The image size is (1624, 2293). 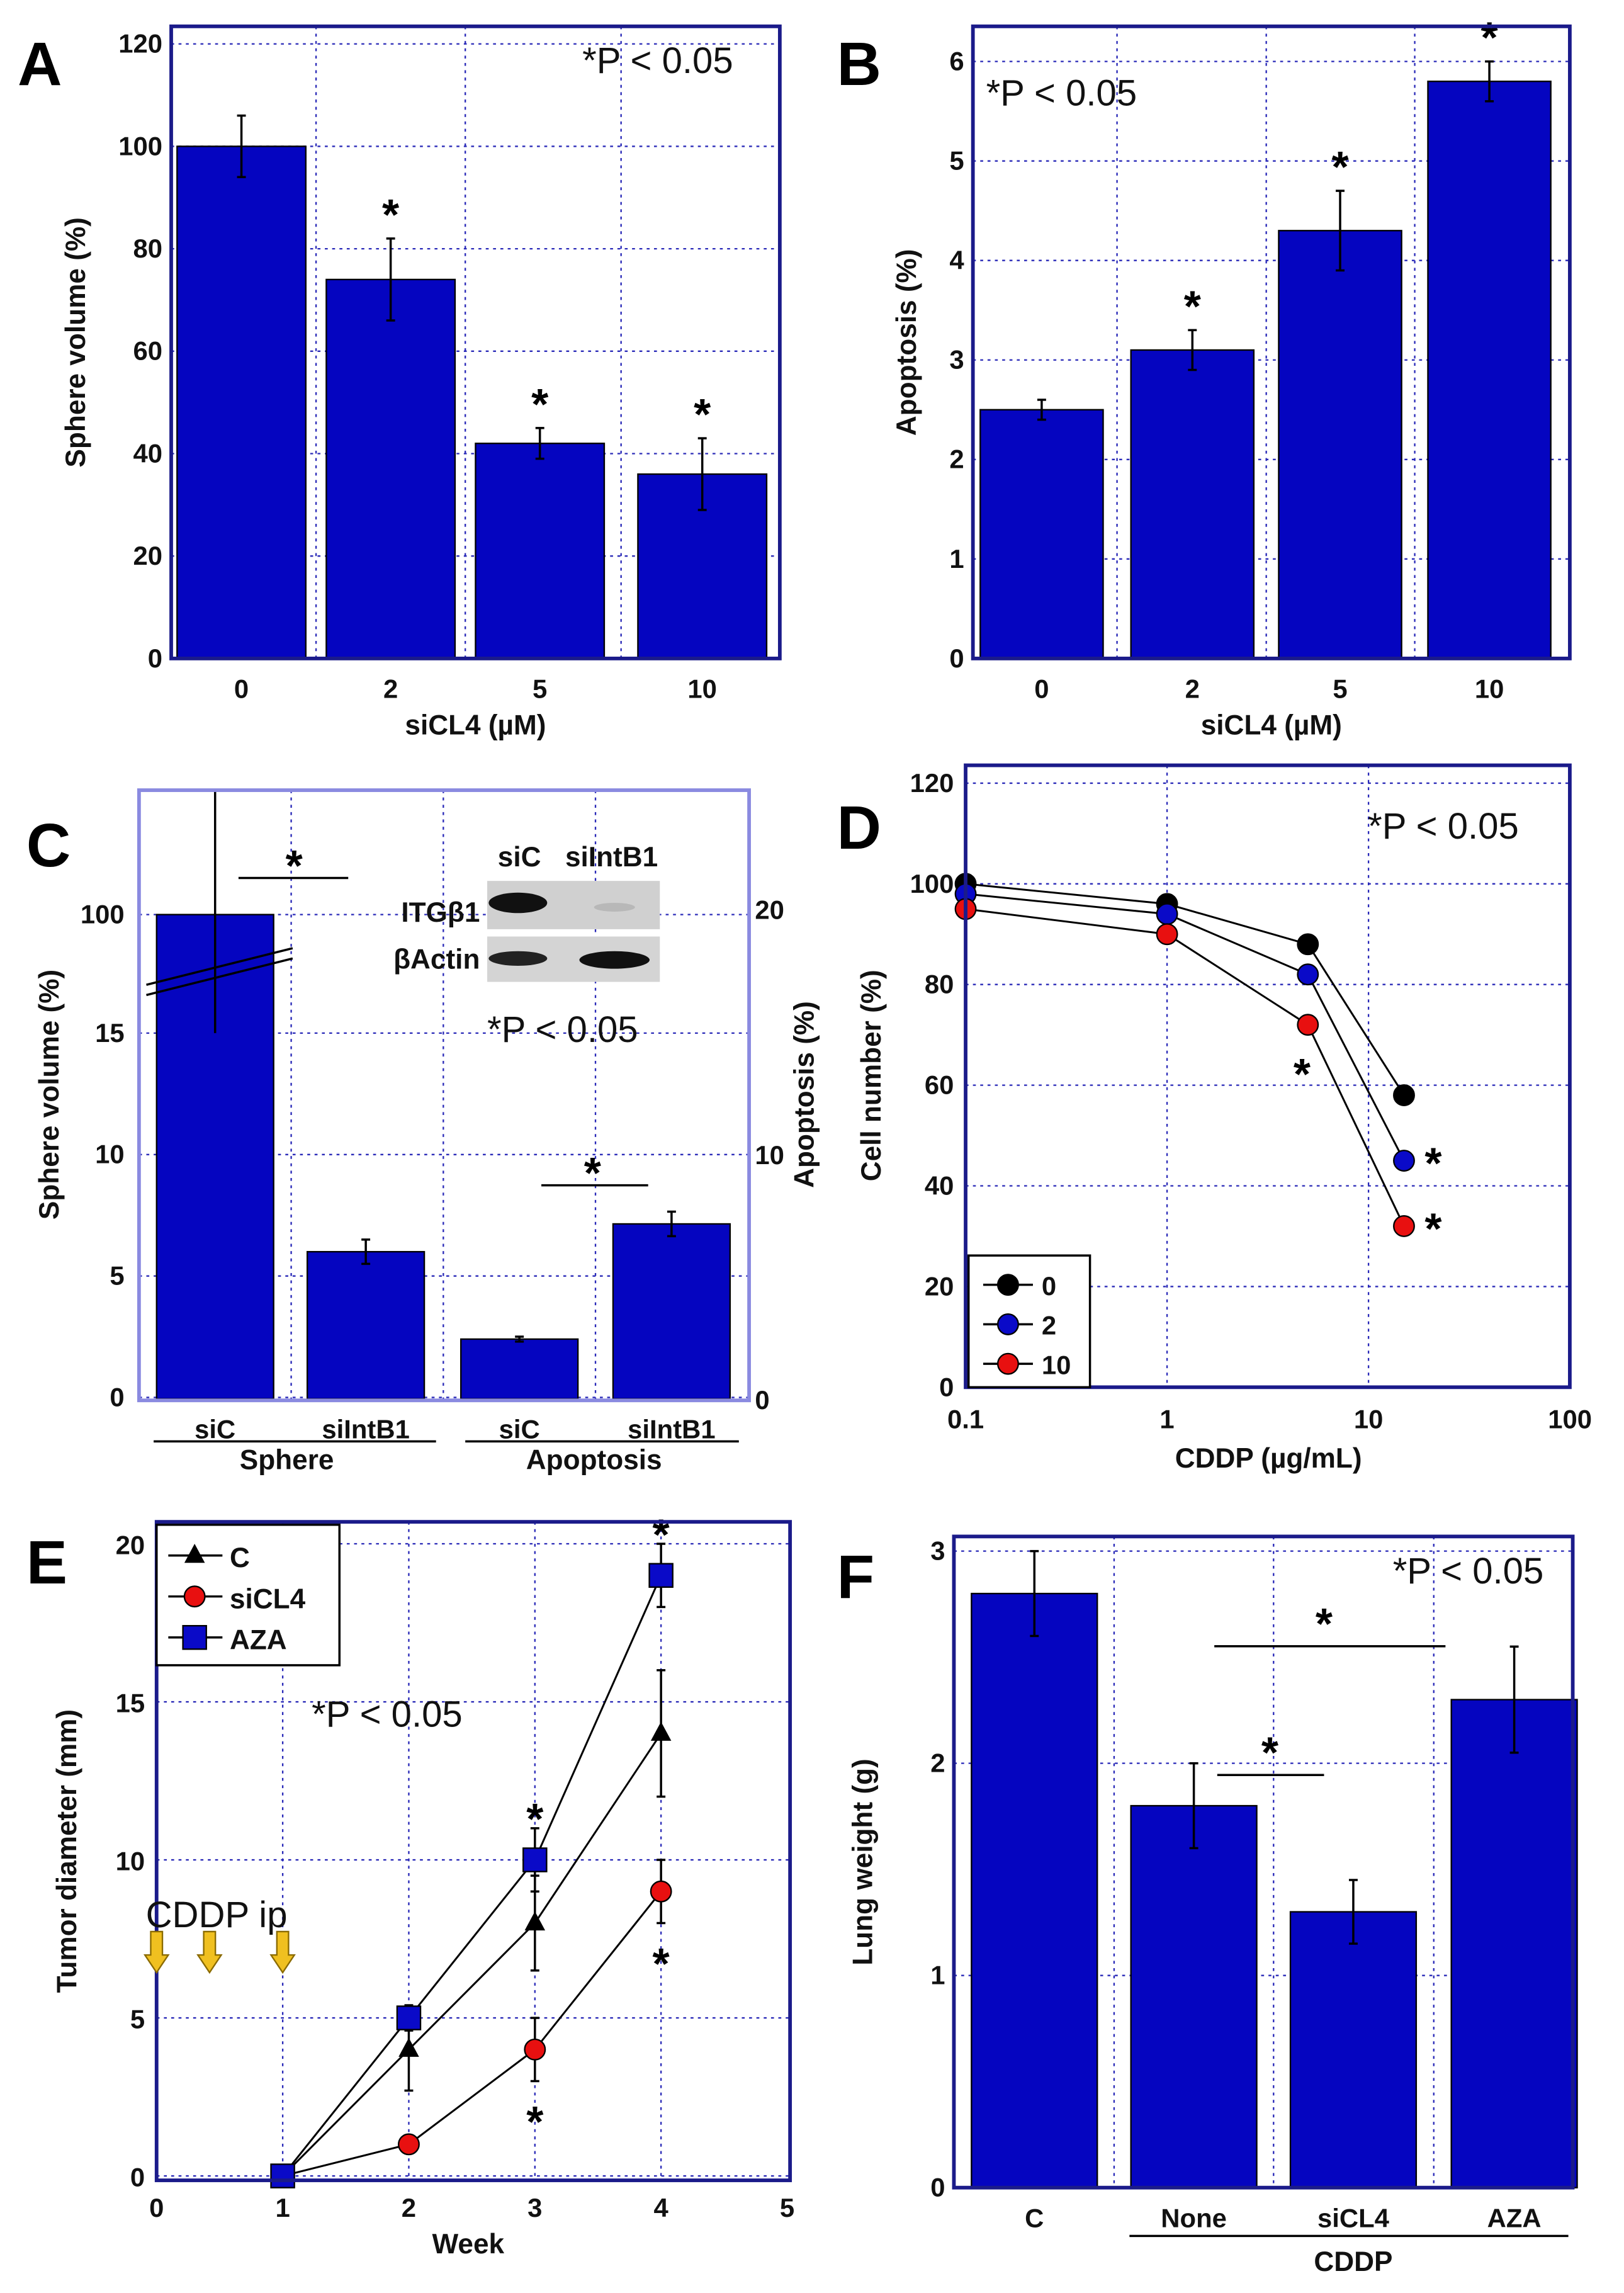 I want to click on x-tick-label: C, so click(x=1034, y=2218).